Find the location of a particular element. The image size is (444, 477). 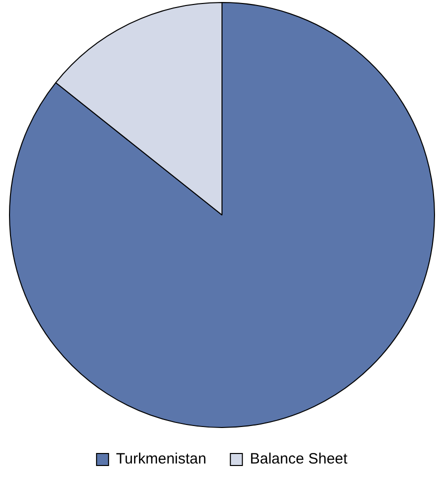

legend-label: Turkmenistan is located at coordinates (161, 459).